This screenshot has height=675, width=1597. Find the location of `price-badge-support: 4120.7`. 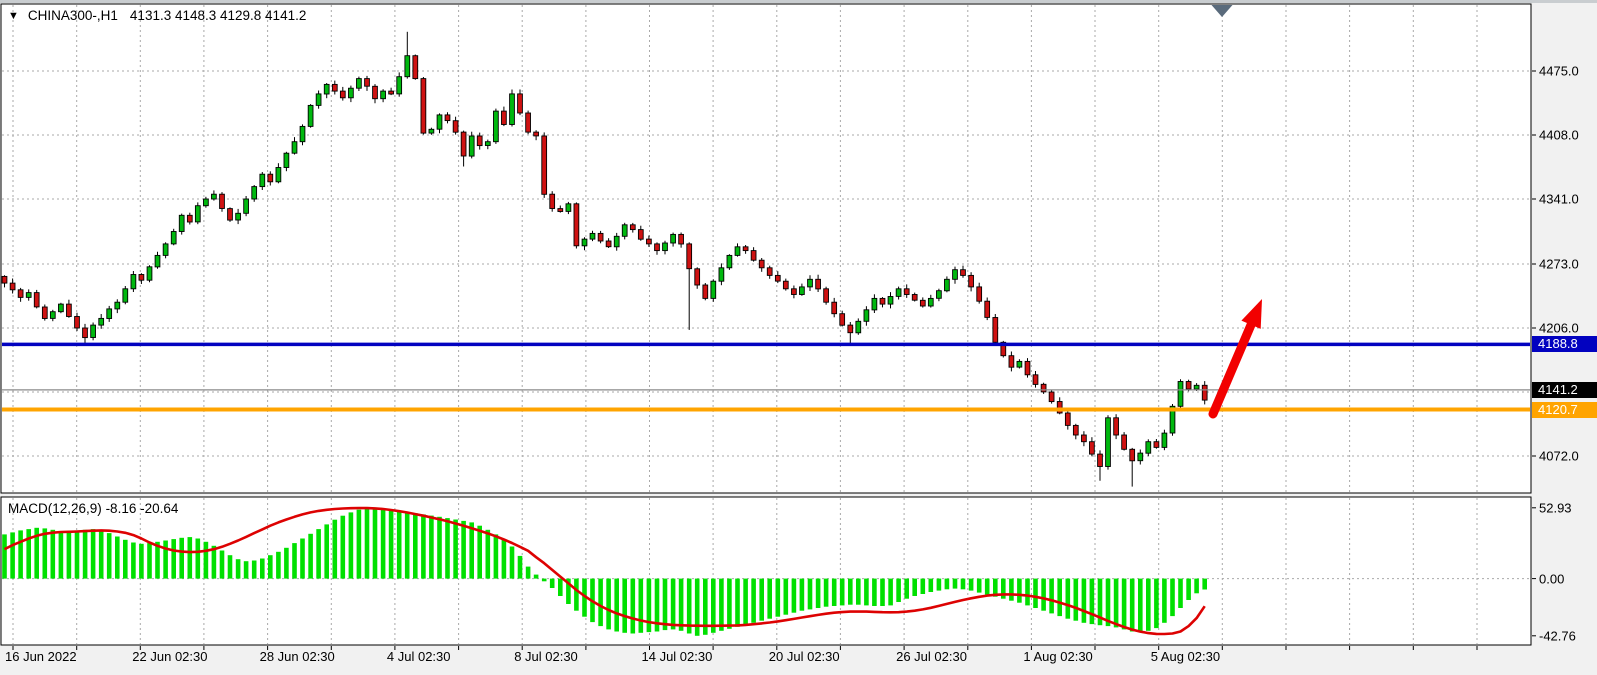

price-badge-support: 4120.7 is located at coordinates (1564, 409).